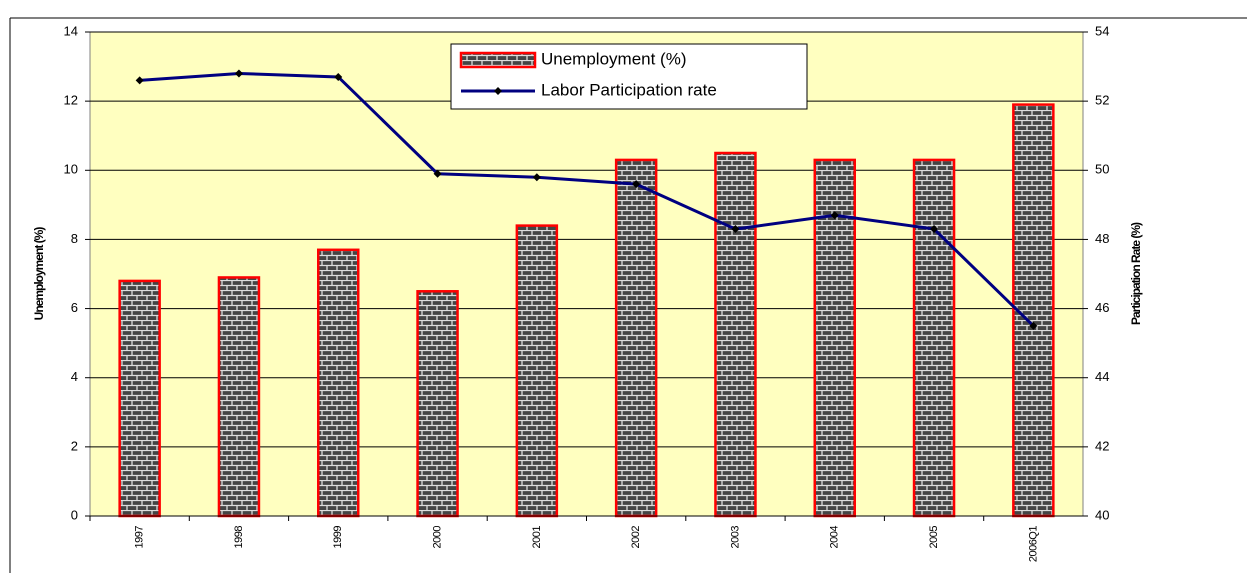  Describe the element at coordinates (74, 376) in the screenshot. I see `y-tick-label: 4` at that location.